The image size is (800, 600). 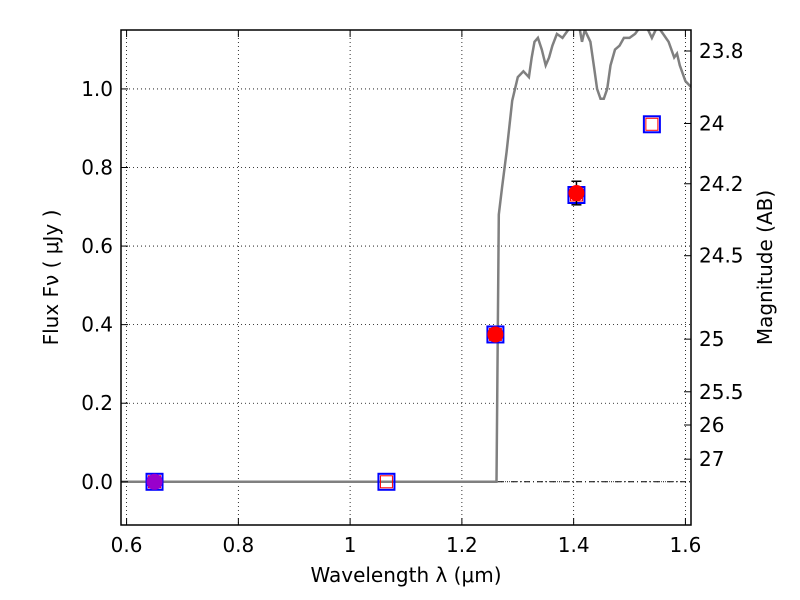 What do you see at coordinates (721, 51) in the screenshot?
I see `y2-tick-label: 23.8` at bounding box center [721, 51].